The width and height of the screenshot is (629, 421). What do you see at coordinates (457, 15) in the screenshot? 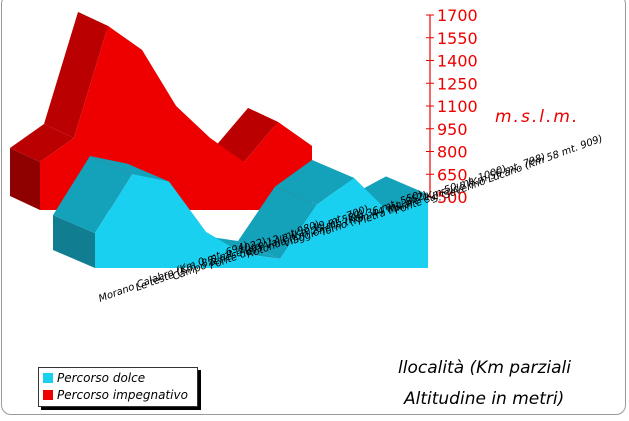
I see `y-tick-label: 1700` at bounding box center [457, 15].